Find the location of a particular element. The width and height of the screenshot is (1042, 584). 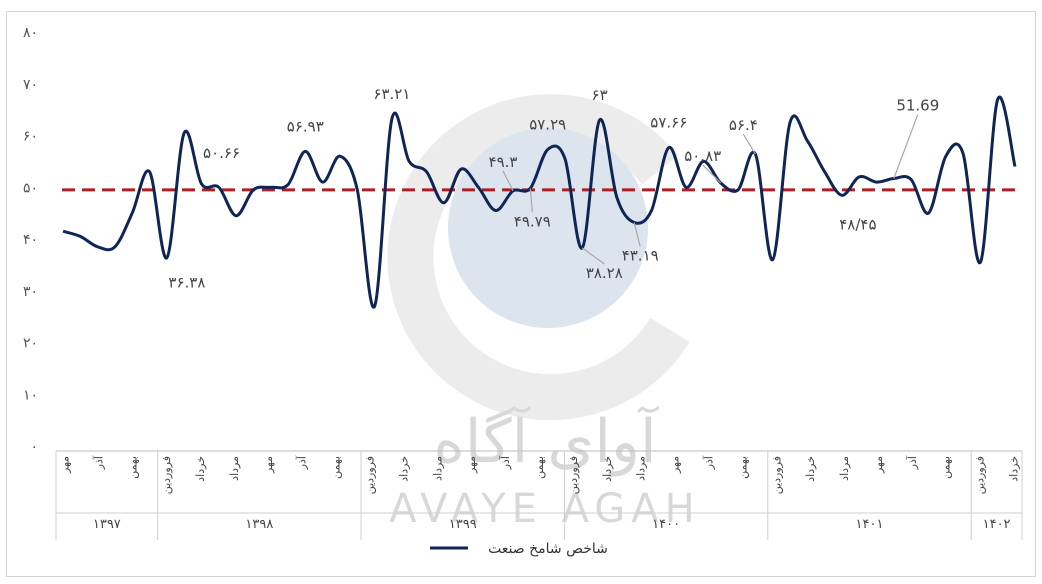

y-axis-ticks: ۰ ۱۰ ۲۰ ۳۰ ۴۰ ۵۰ ۶۰ ۷۰ ۸۰ is located at coordinates (30, 240).